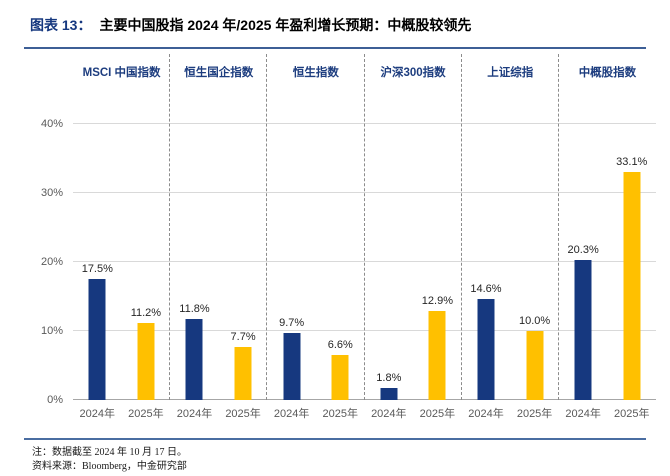 This screenshot has height=476, width=670. What do you see at coordinates (292, 323) in the screenshot?
I see `bar-value-label: 9.7%` at bounding box center [292, 323].